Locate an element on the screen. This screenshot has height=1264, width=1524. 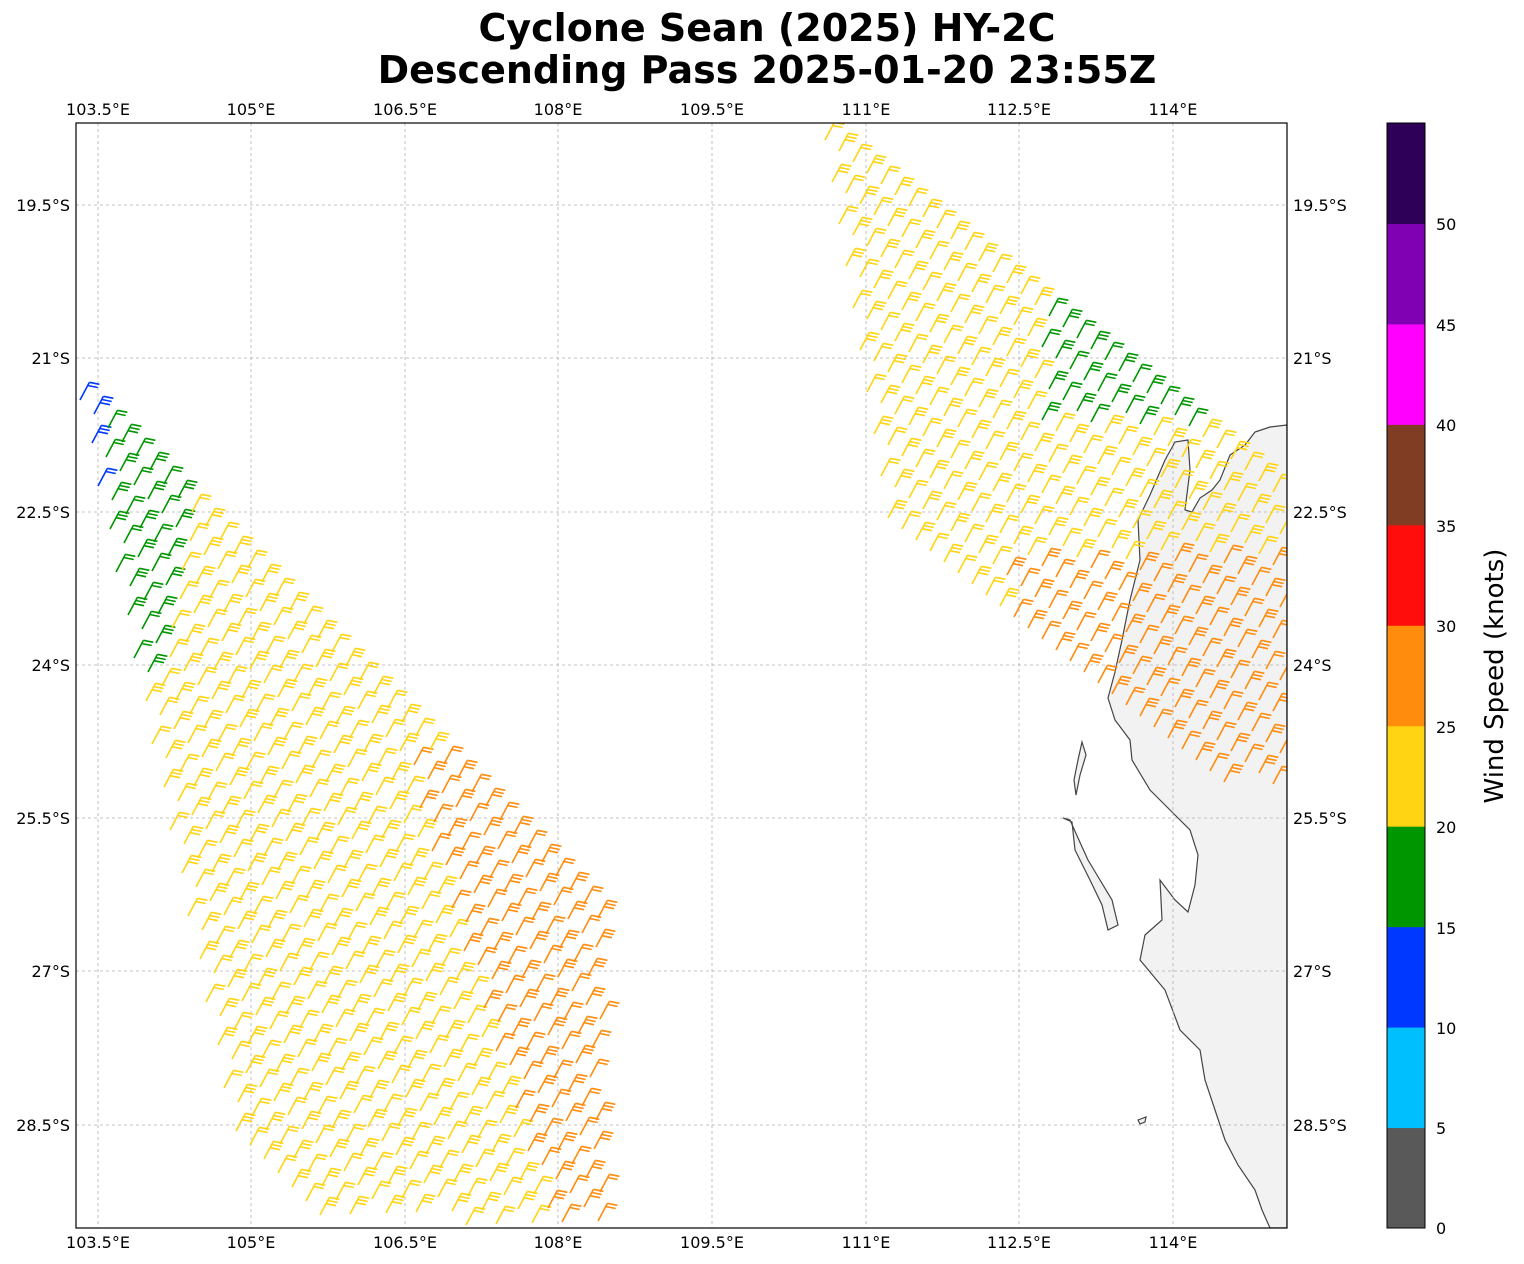
colorbar-tick: 15 is located at coordinates (1446, 928).